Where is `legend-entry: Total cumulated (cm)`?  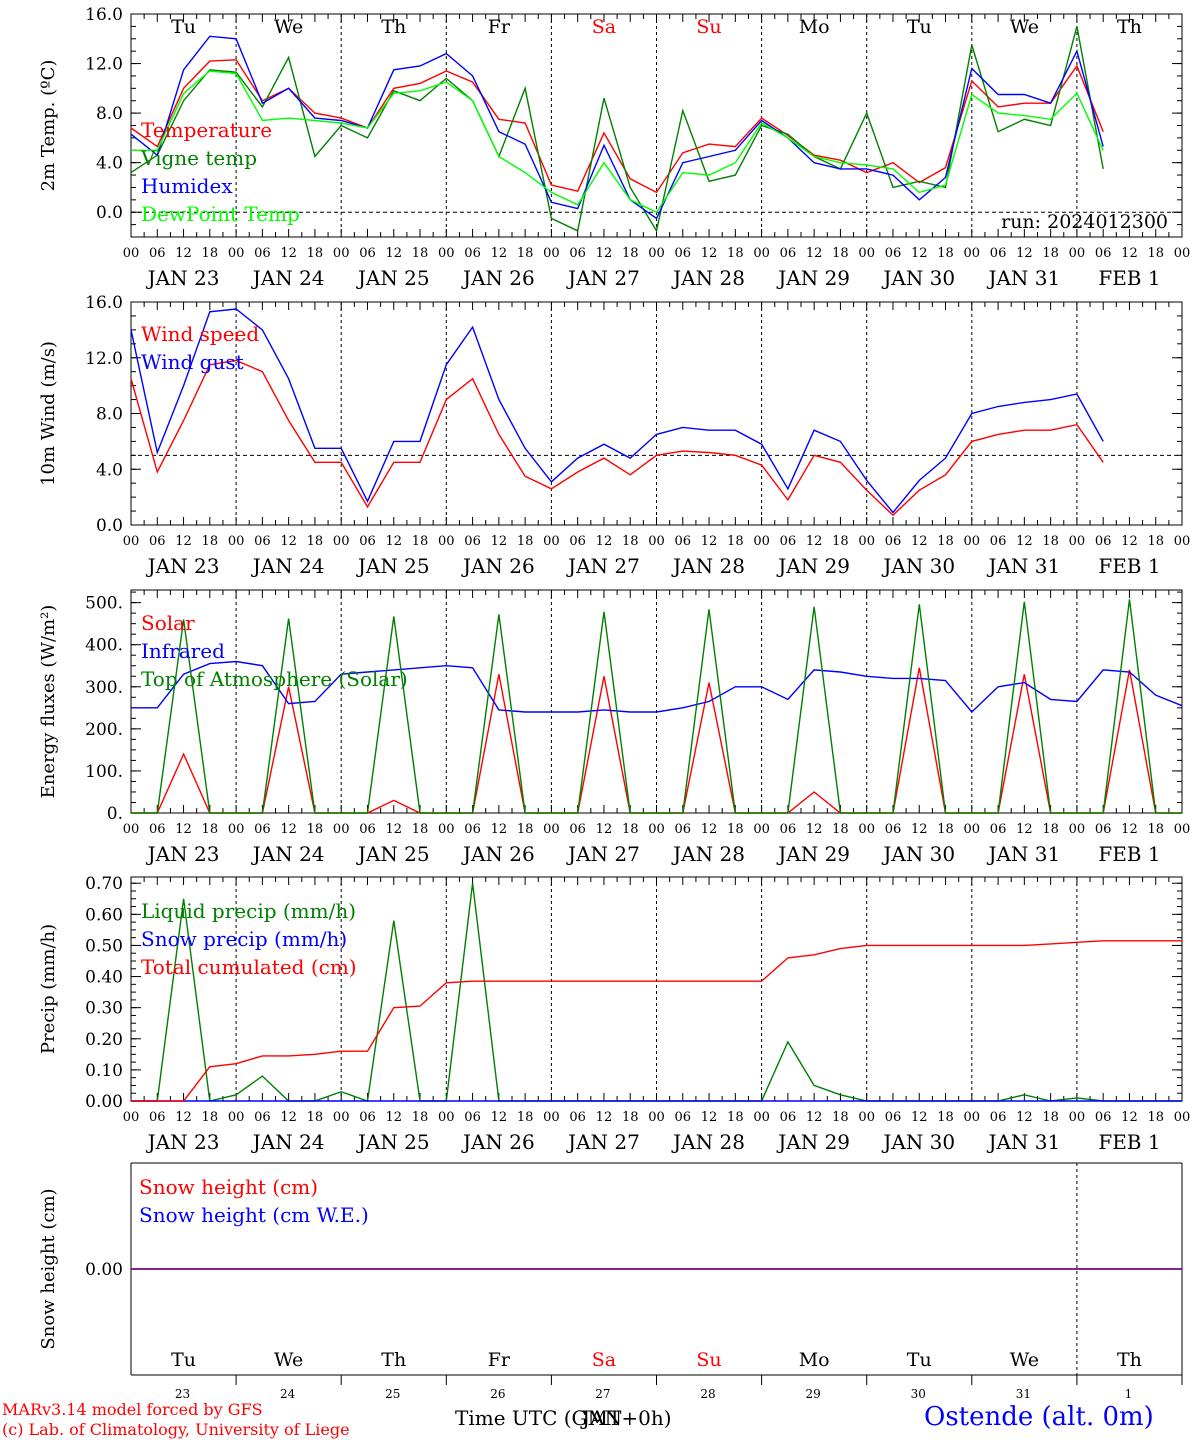 legend-entry: Total cumulated (cm) is located at coordinates (249, 967).